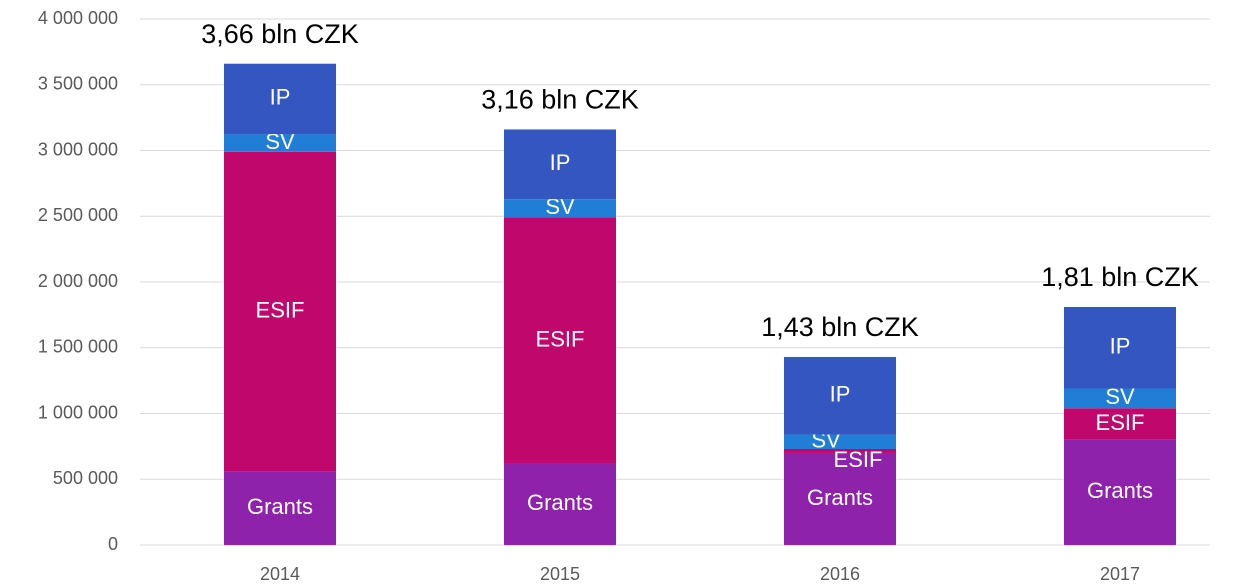 The width and height of the screenshot is (1245, 587). What do you see at coordinates (840, 327) in the screenshot?
I see `total-annotation: 1,43 bln CZK` at bounding box center [840, 327].